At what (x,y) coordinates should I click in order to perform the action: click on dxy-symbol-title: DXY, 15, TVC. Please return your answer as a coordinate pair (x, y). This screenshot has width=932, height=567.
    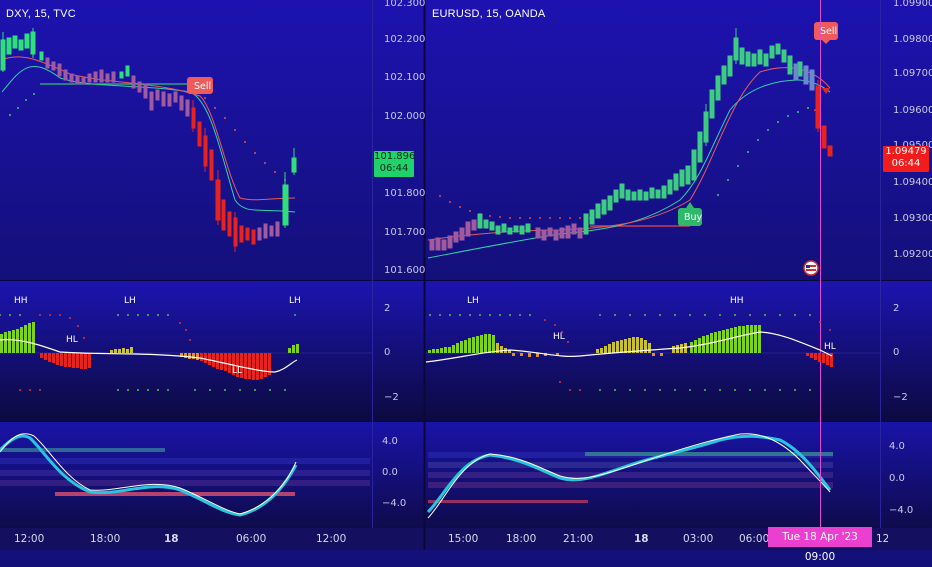
    Looking at the image, I should click on (41, 14).